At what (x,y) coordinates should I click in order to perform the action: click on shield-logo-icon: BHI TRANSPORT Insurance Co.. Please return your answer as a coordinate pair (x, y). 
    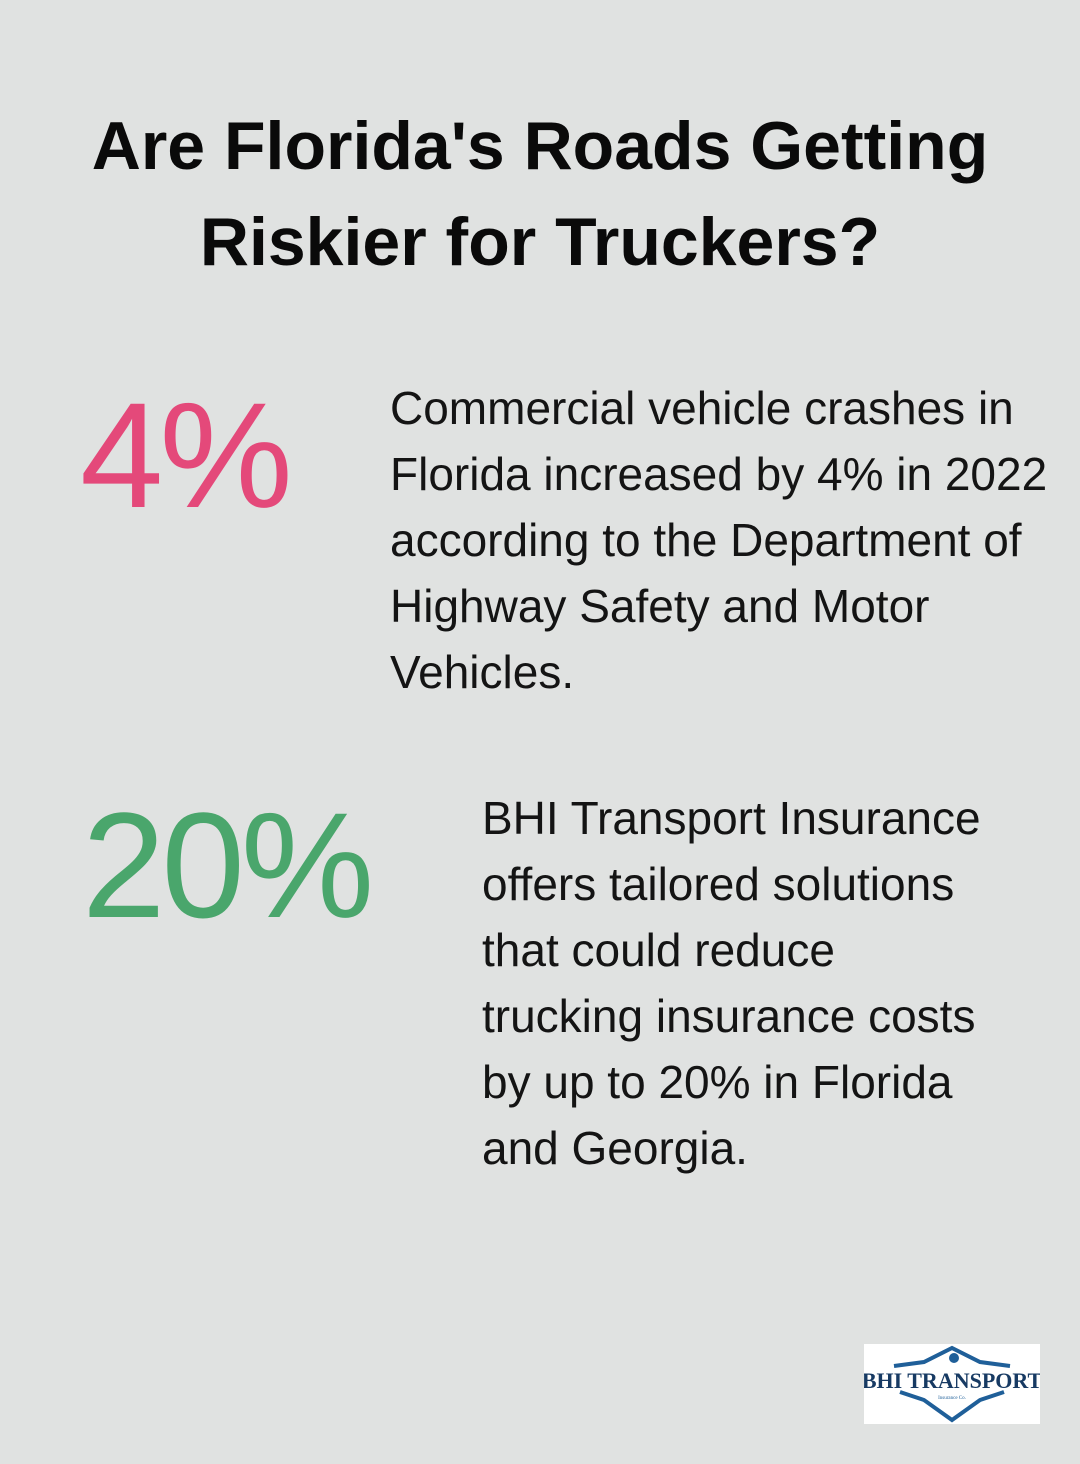
    Looking at the image, I should click on (952, 1384).